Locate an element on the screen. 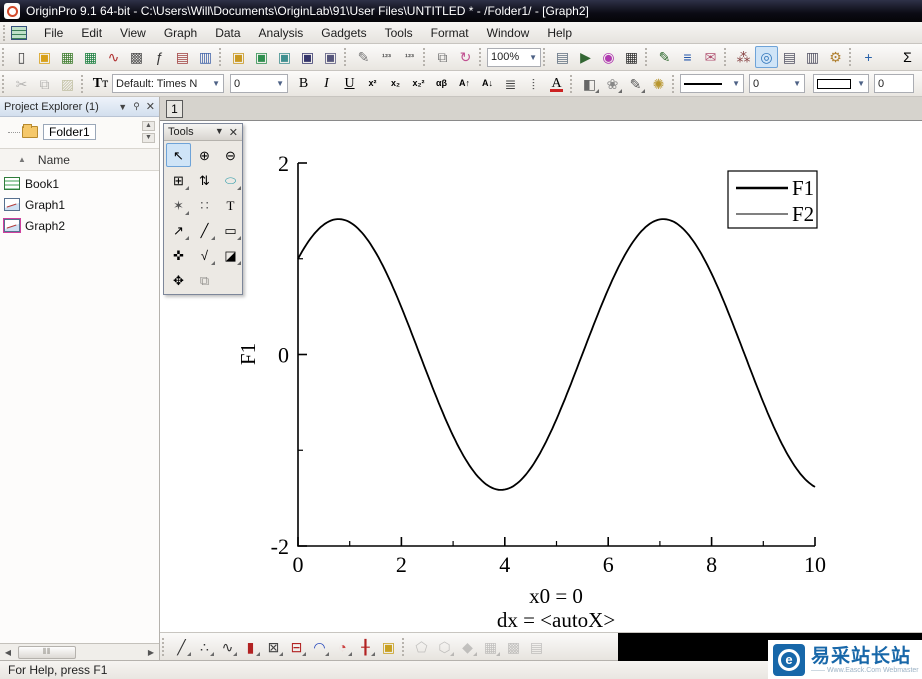  open-button: ▣ is located at coordinates (238, 57).